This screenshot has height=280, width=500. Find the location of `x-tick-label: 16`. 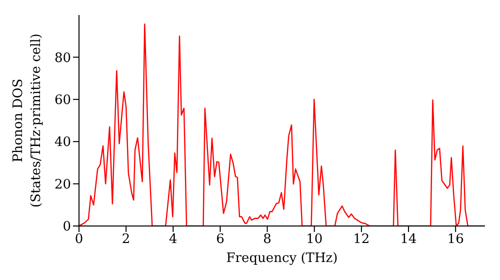

x-tick-label: 16 is located at coordinates (455, 240).